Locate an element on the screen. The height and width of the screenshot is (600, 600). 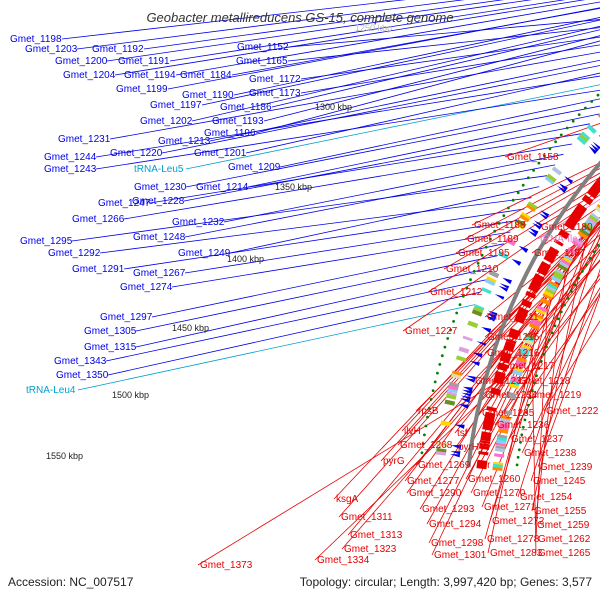
gene-label-forward: Gmet_1230 is located at coordinates (160, 187).